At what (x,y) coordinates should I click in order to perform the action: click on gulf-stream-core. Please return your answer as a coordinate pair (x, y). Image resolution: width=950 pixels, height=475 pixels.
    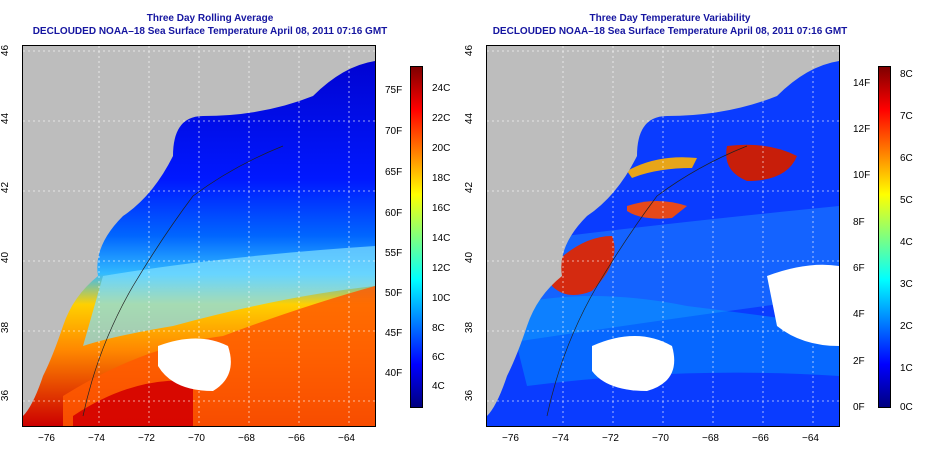
    Looking at the image, I should click on (133, 403).